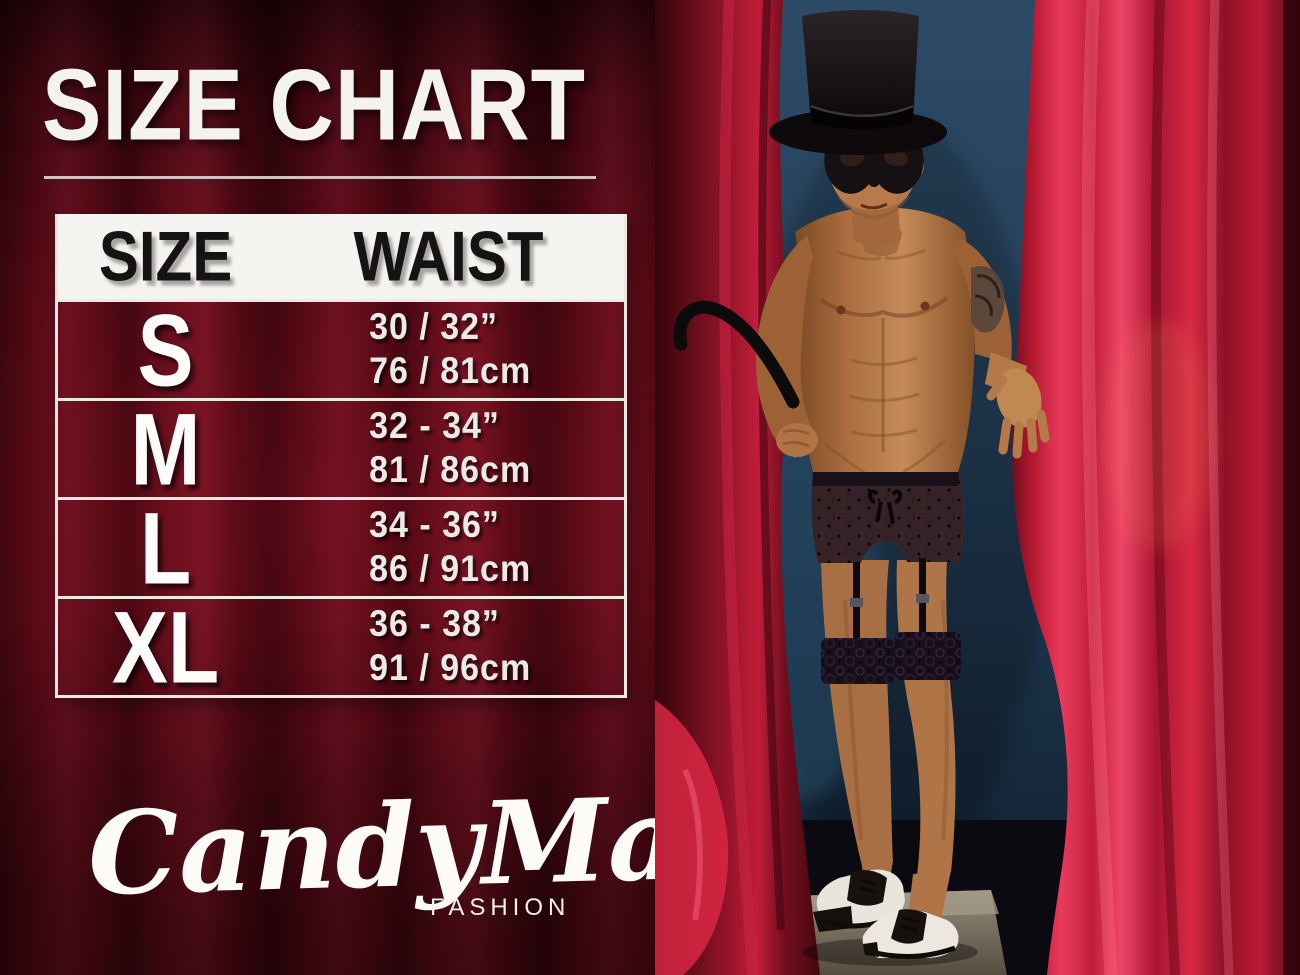 The width and height of the screenshot is (1300, 975). What do you see at coordinates (500, 907) in the screenshot?
I see `brand-sub-label: FASHION` at bounding box center [500, 907].